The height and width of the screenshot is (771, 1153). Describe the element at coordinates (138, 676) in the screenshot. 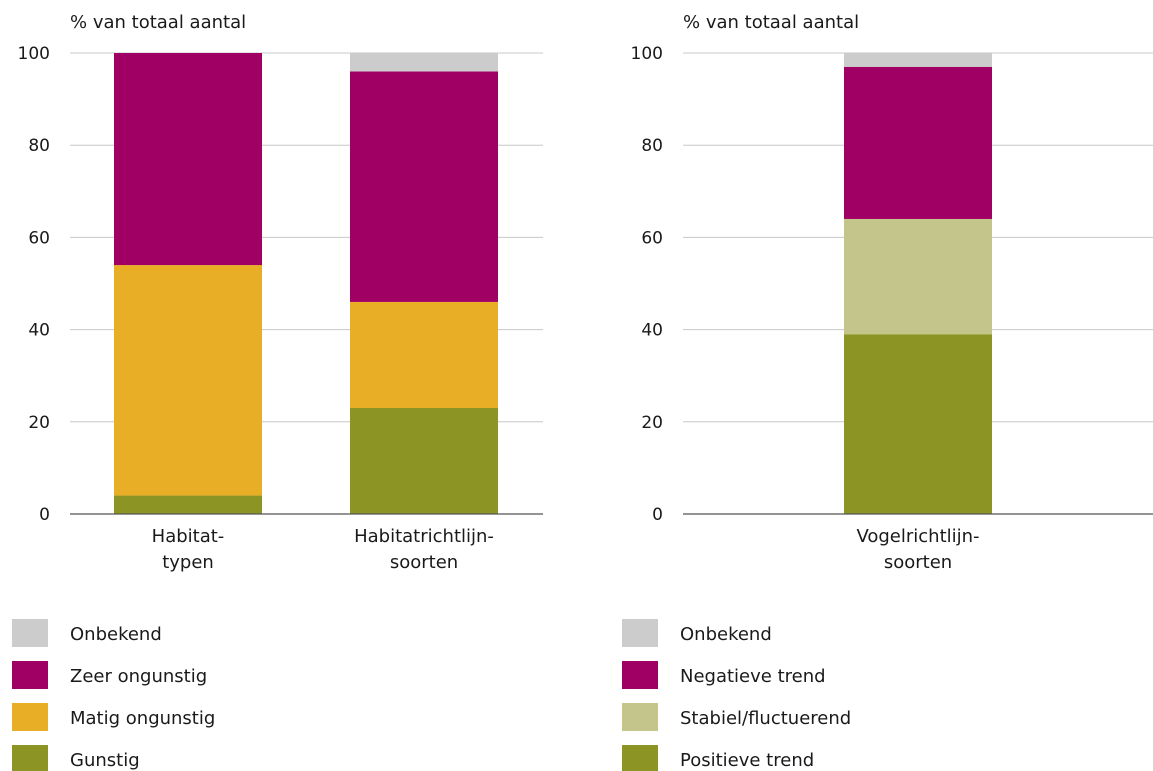

I see `legend-label: Zeer ongunstig` at that location.